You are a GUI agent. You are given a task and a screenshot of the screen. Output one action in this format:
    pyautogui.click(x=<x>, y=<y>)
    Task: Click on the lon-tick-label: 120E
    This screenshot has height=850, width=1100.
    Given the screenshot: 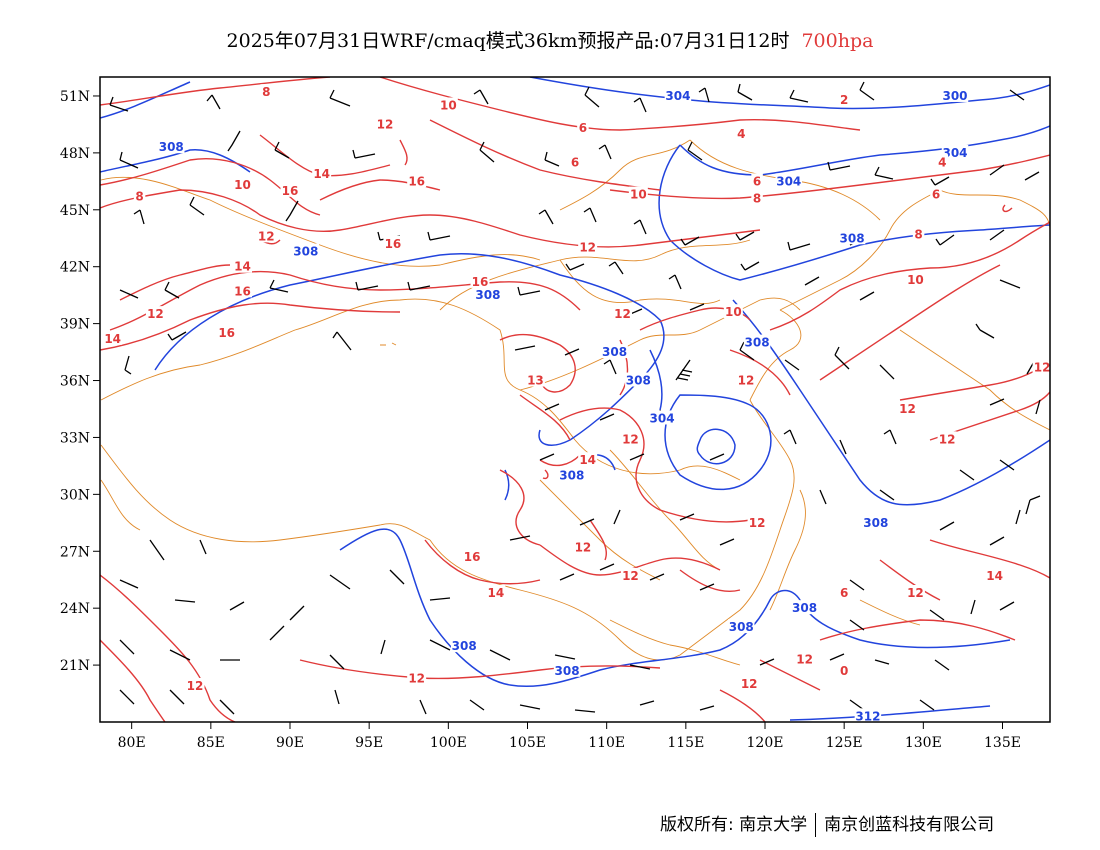 What is the action you would take?
    pyautogui.click(x=765, y=743)
    